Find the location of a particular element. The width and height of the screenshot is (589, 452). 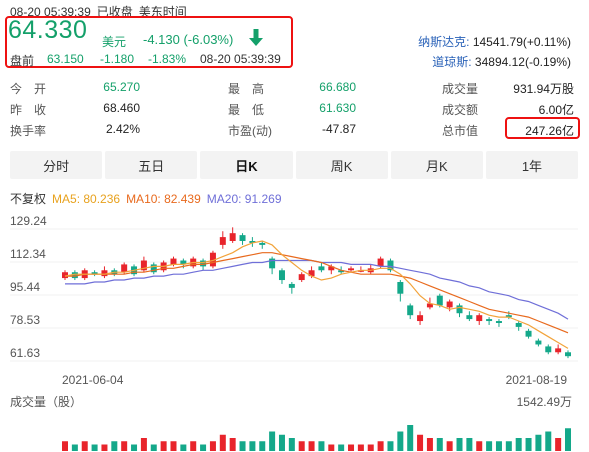

premarket-pct: -1.83% is located at coordinates (167, 59).